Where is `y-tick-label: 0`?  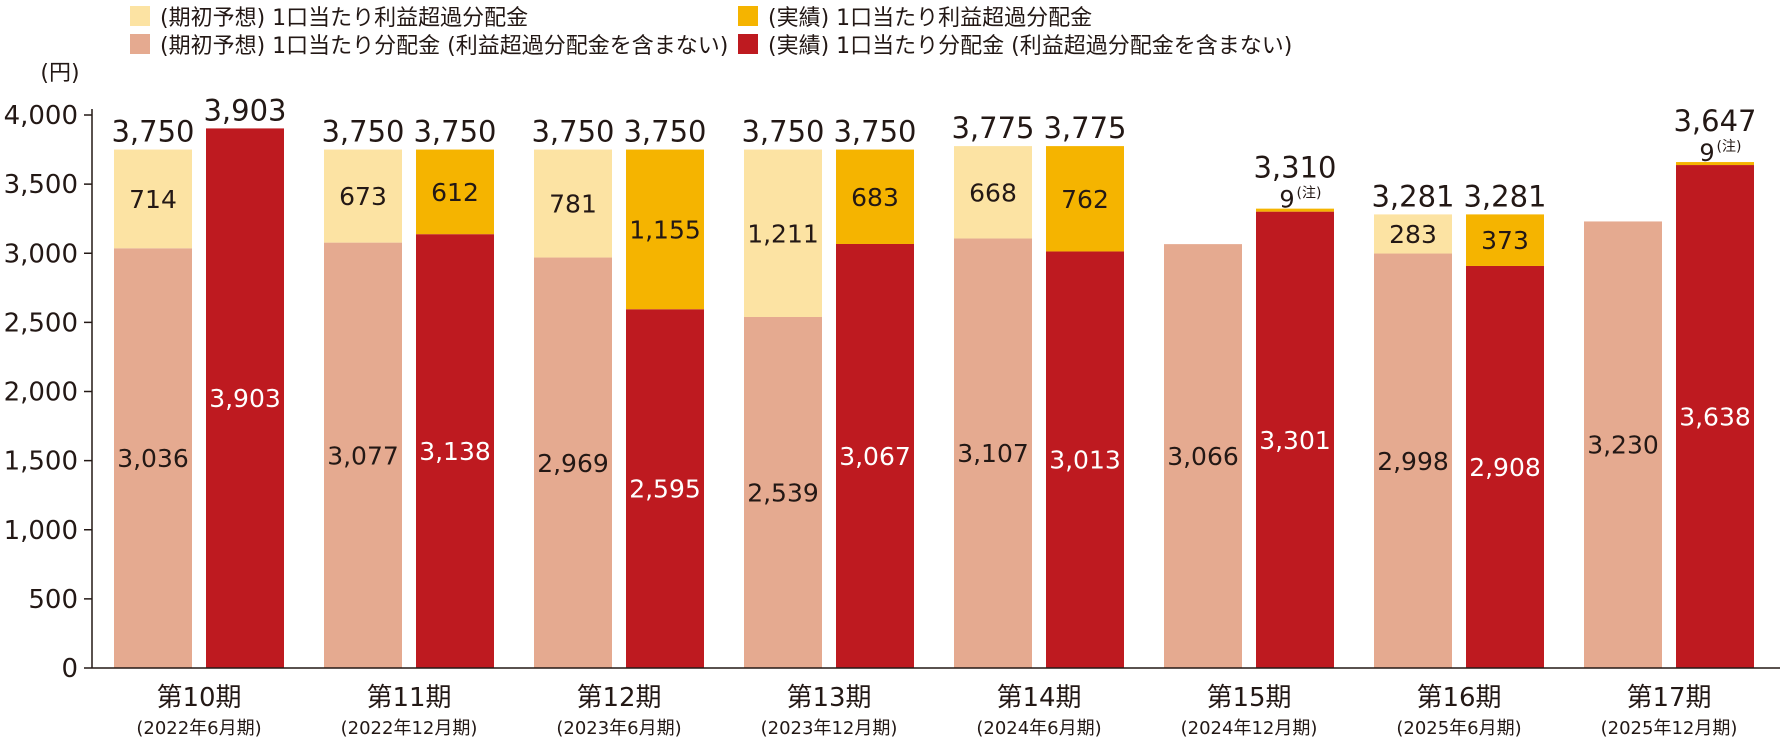 y-tick-label: 0 is located at coordinates (69, 669).